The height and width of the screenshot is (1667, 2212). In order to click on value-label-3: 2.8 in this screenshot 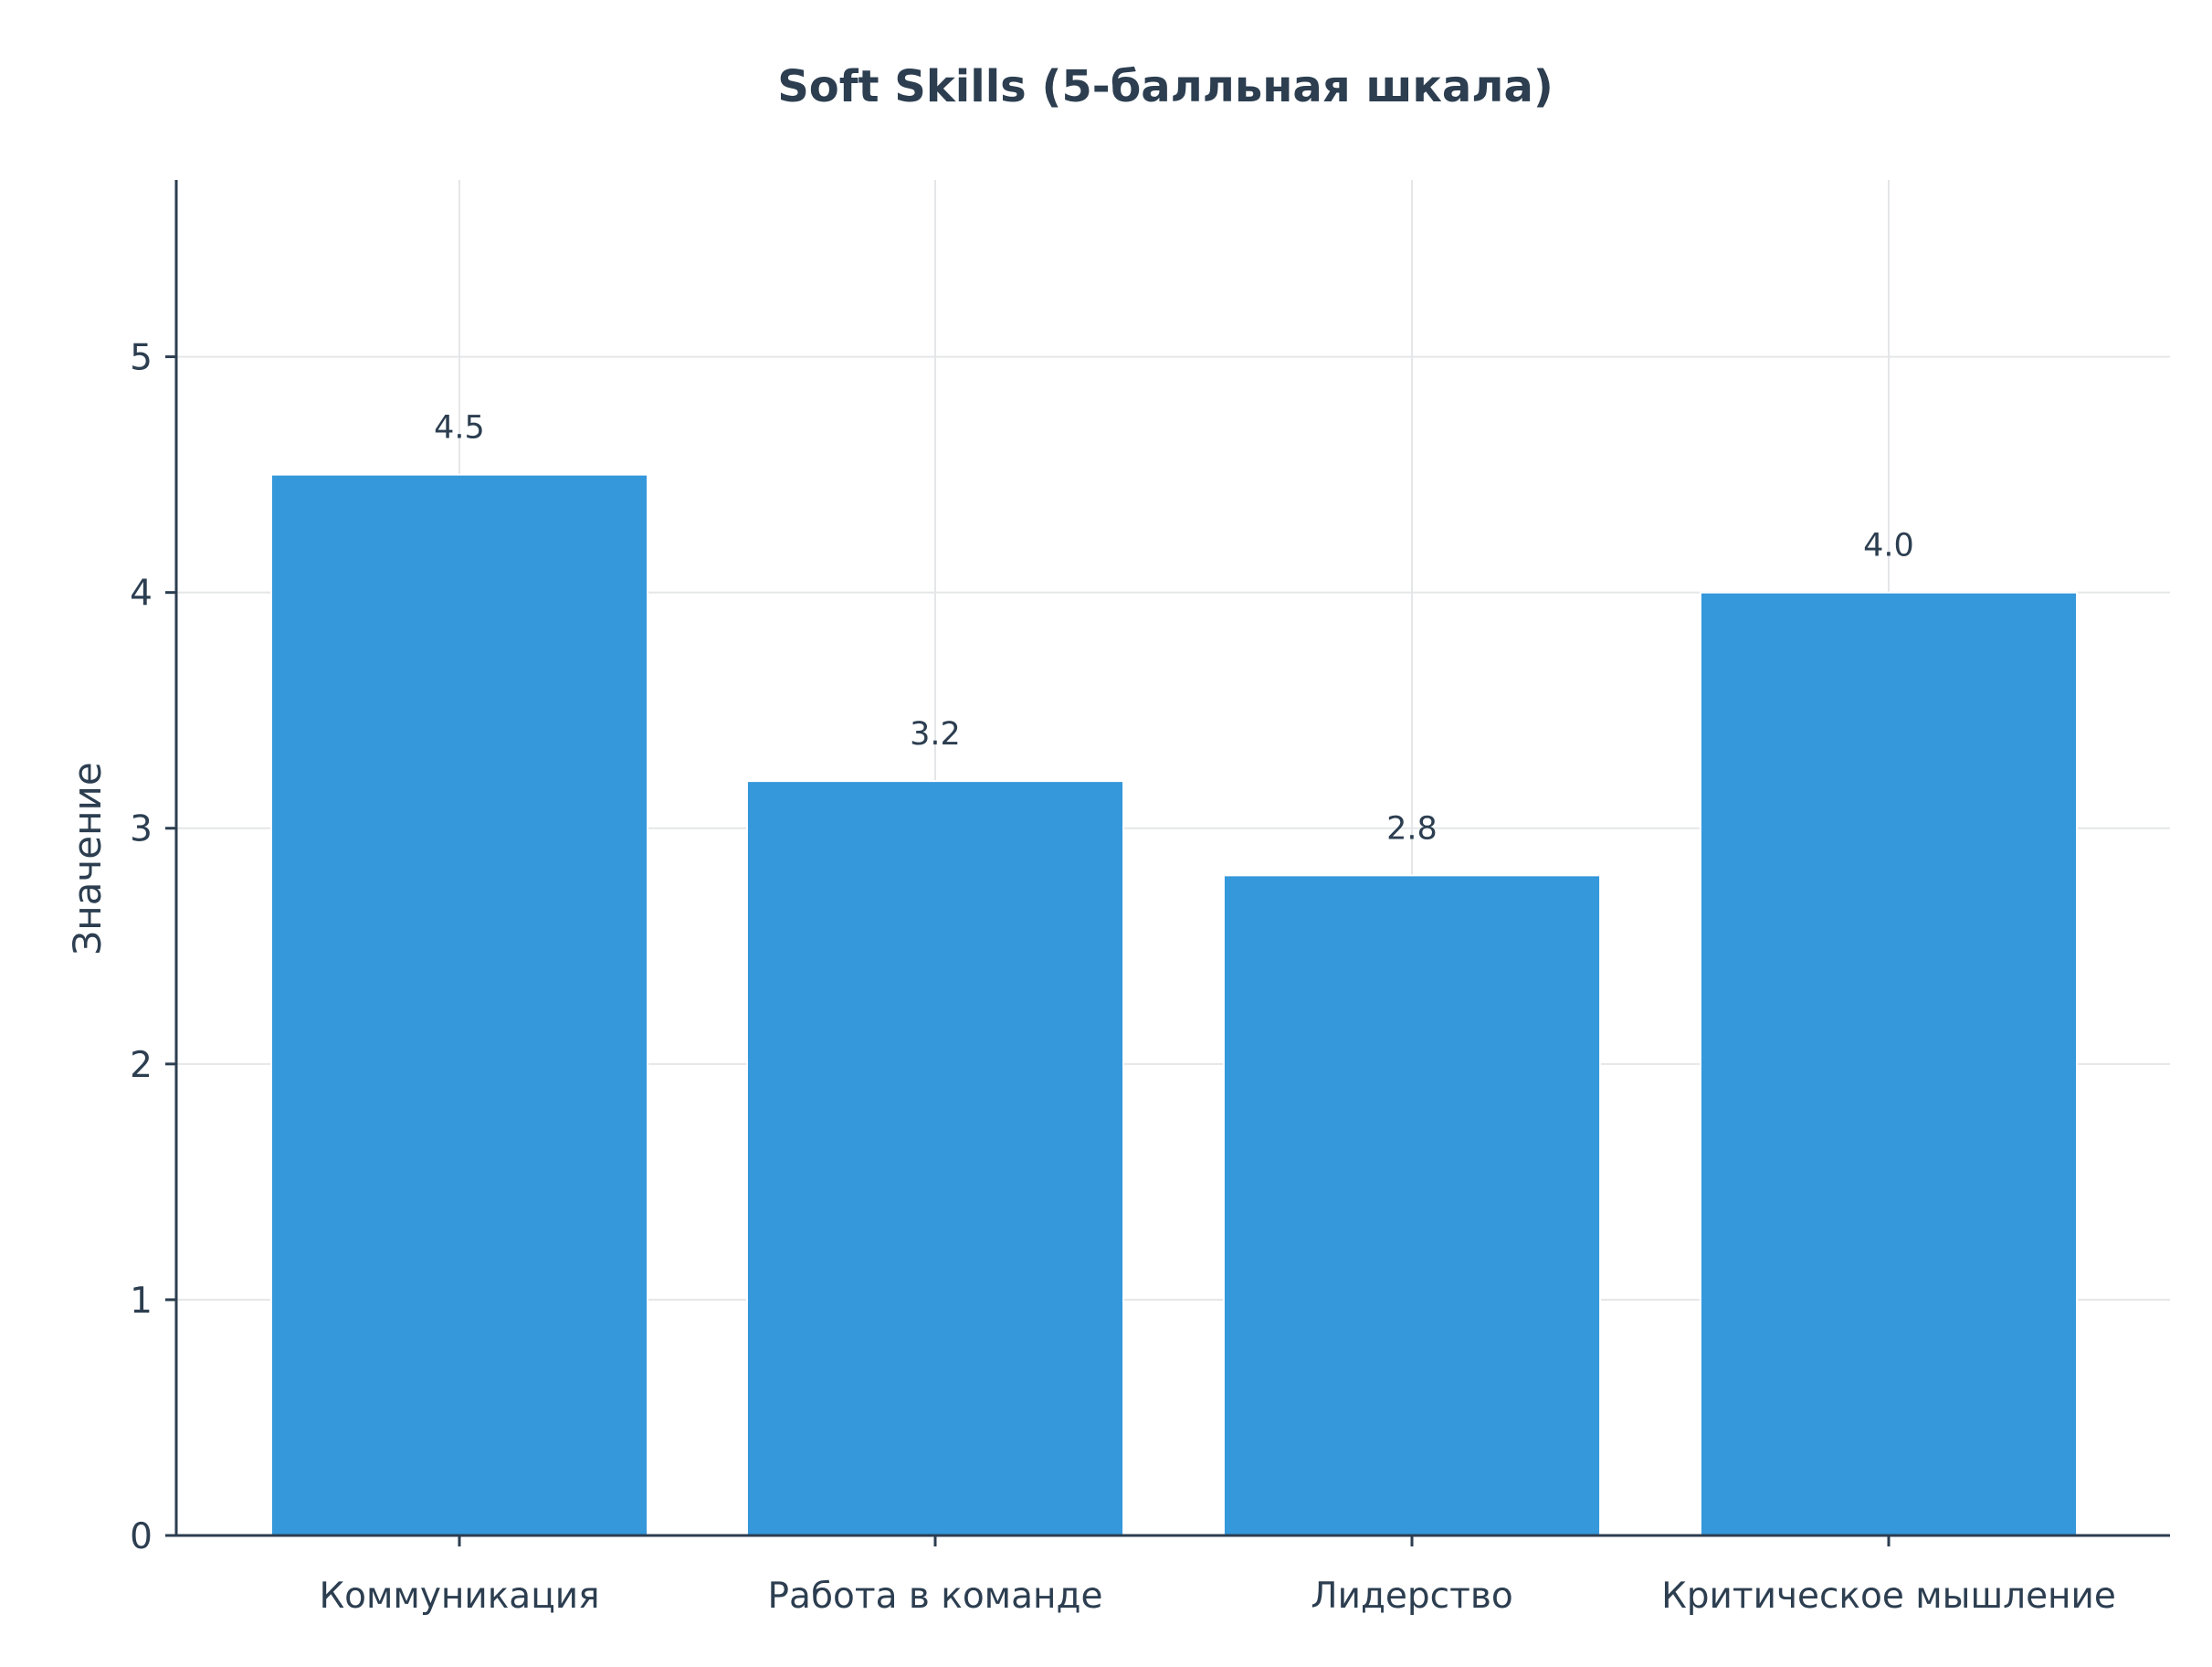, I will do `click(1412, 828)`.